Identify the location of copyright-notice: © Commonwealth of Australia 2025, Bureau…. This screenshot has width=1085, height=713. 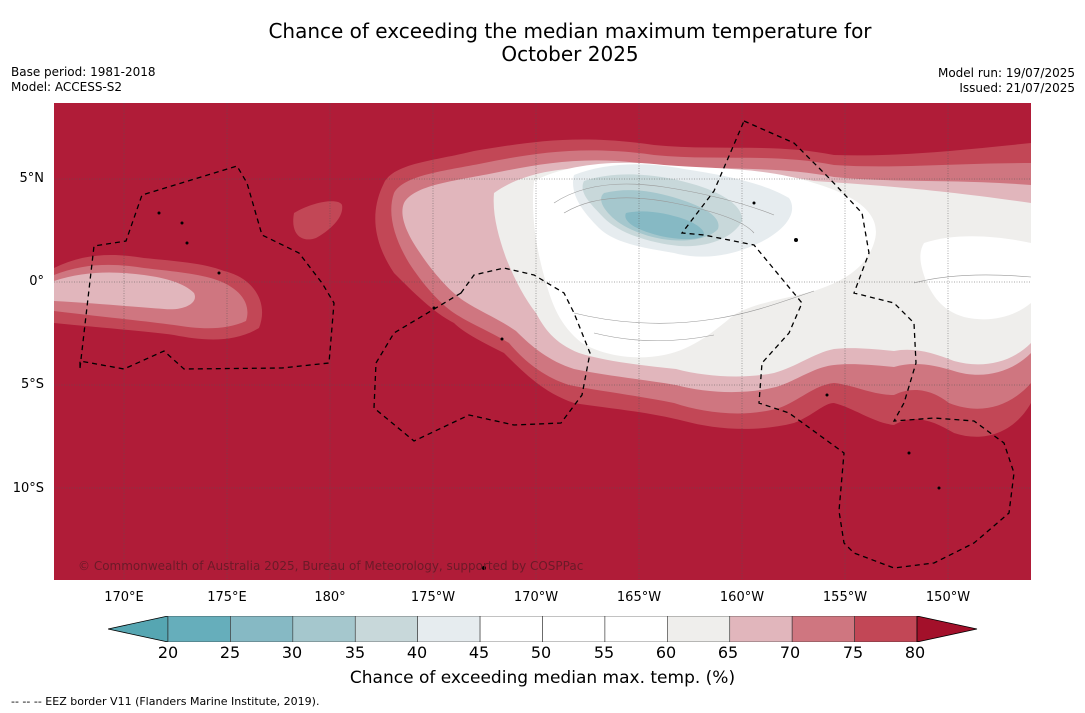
(331, 566).